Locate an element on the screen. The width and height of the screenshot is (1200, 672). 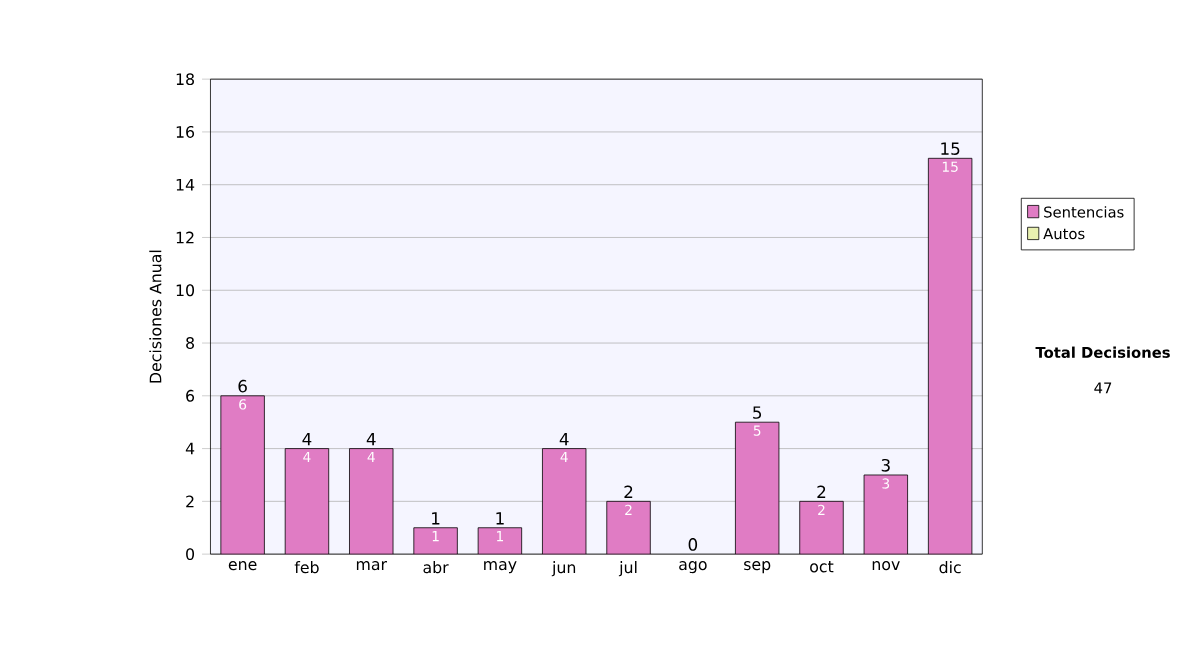
total-label: 6 is located at coordinates (242, 386).